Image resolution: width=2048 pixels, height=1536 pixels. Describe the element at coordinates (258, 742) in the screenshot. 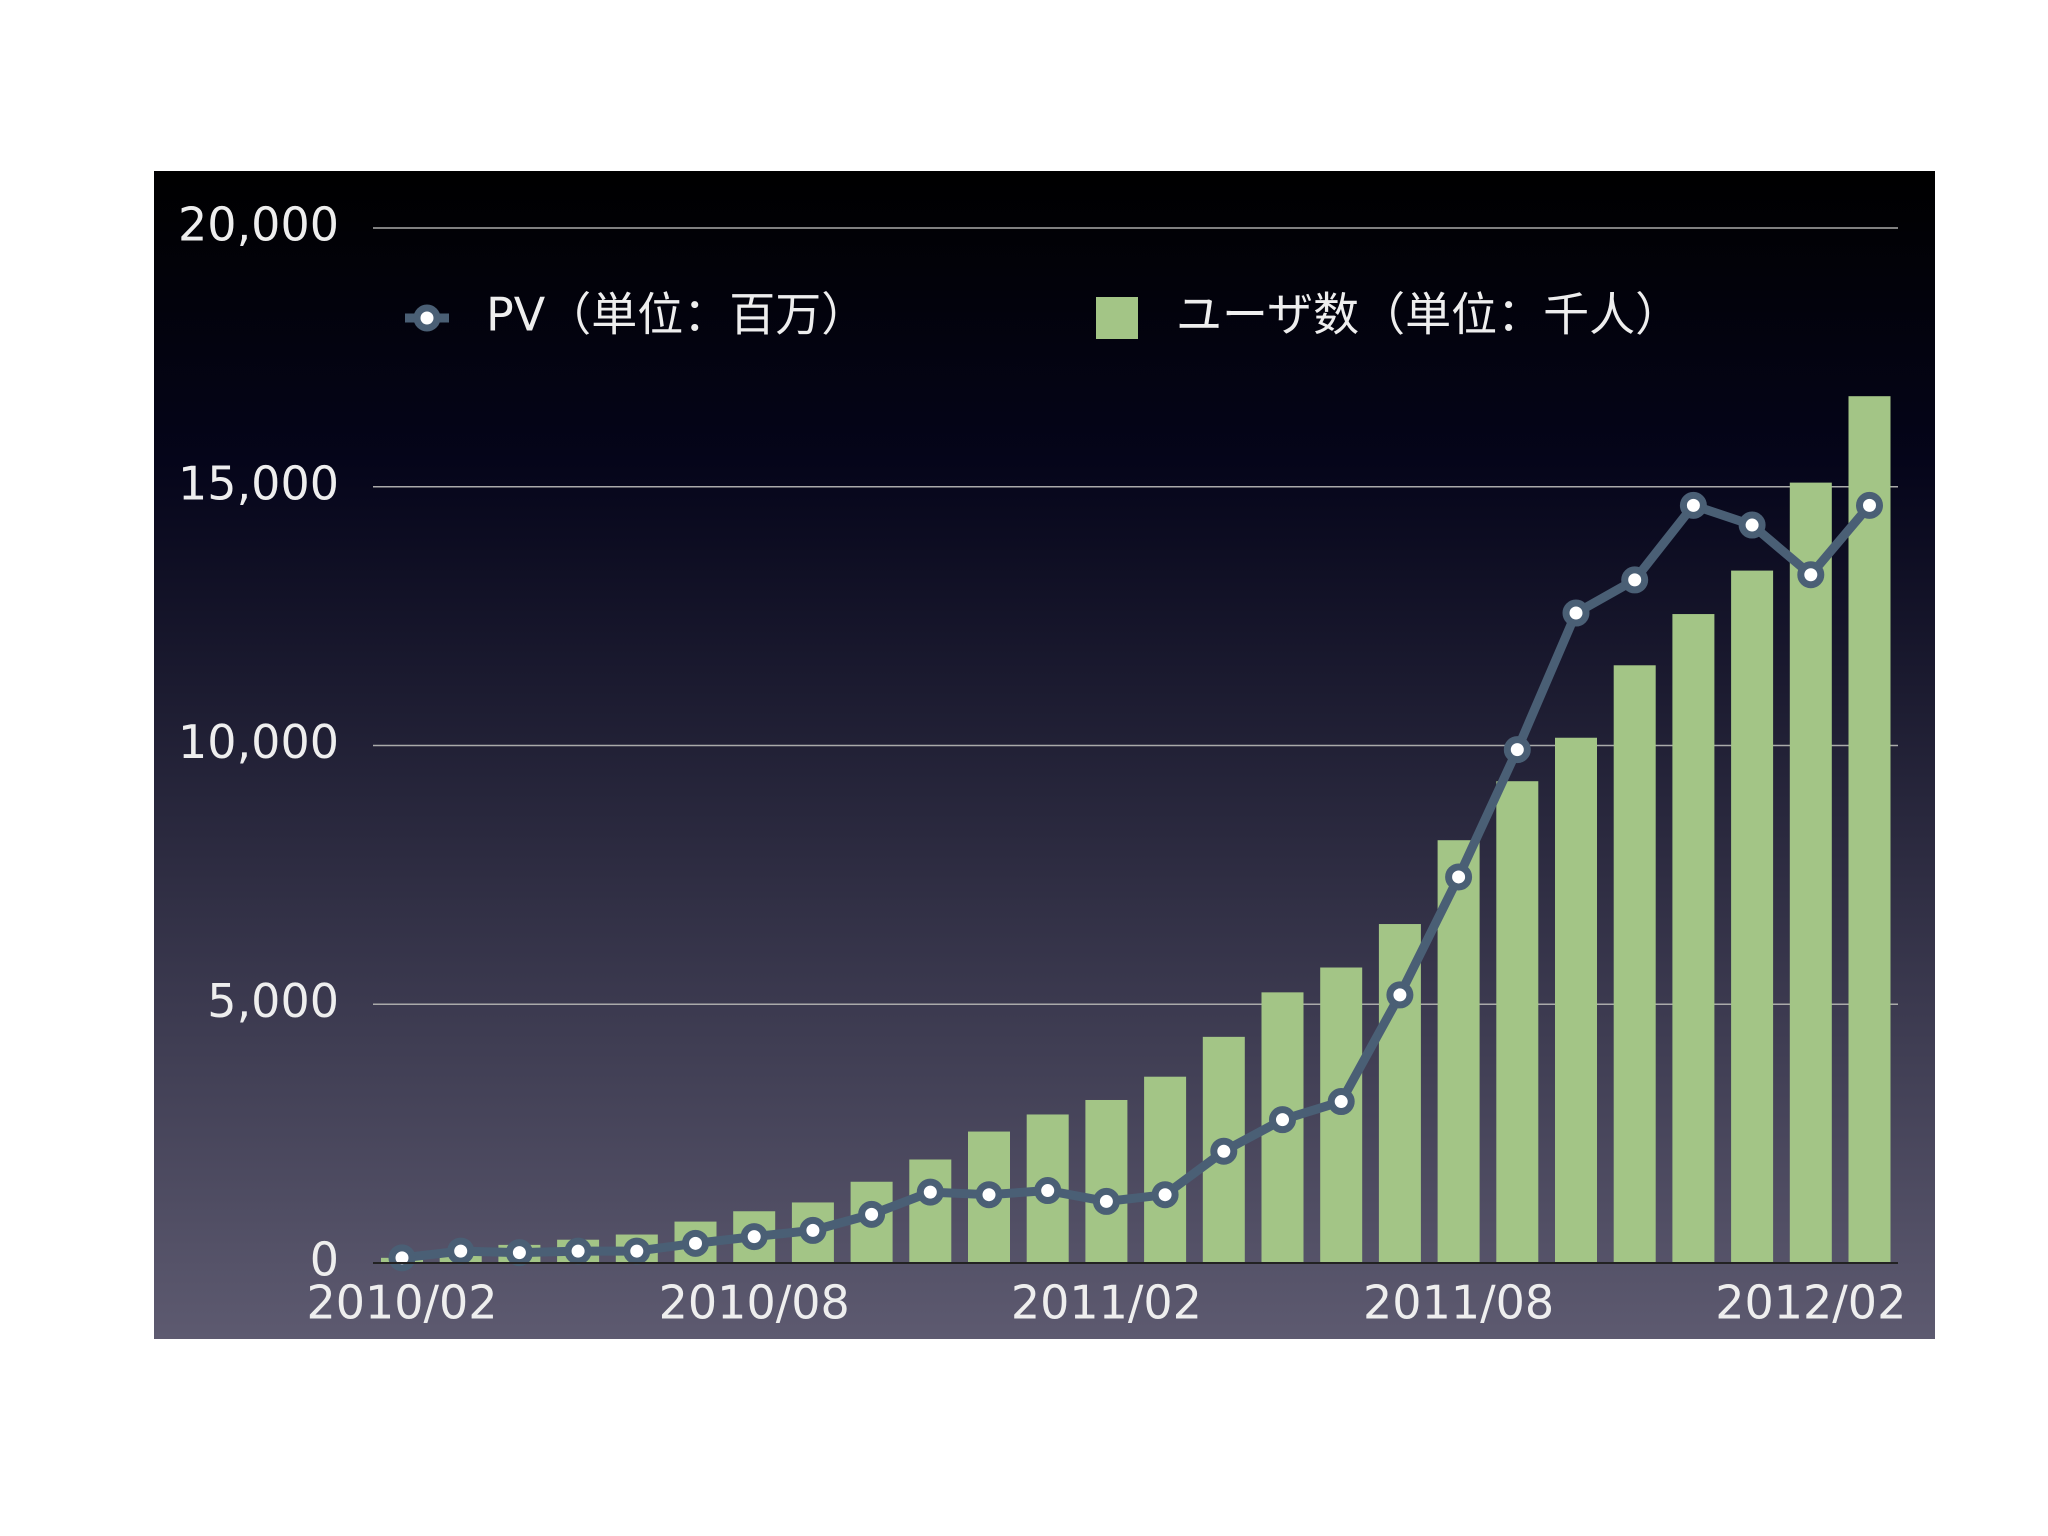

I see `y-tick-label: 10,000` at that location.